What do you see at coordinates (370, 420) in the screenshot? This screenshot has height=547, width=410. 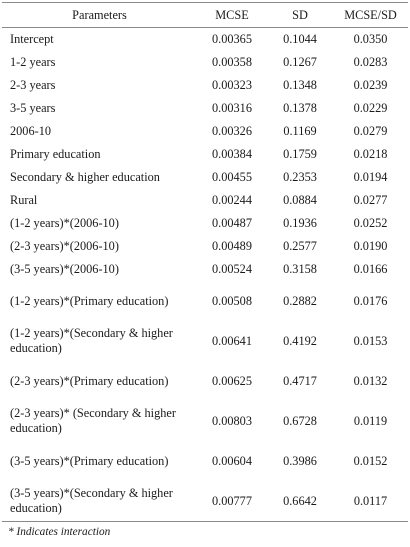 I see `mcse-sd-cell: 0.0119` at bounding box center [370, 420].